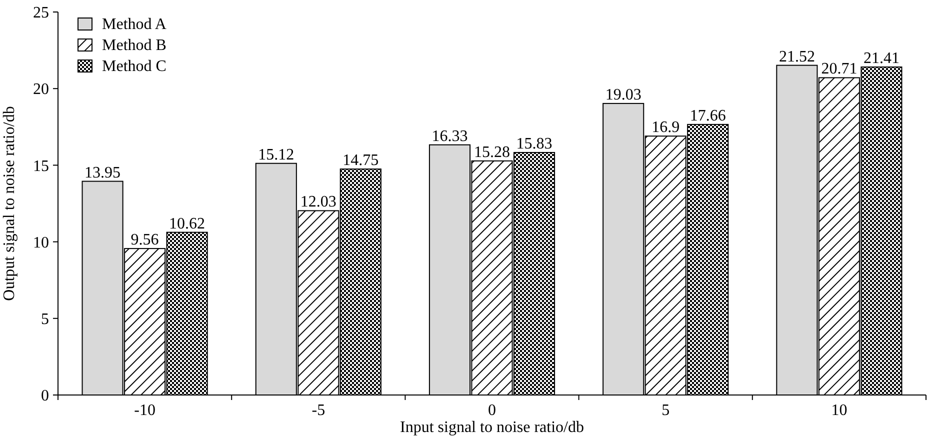  What do you see at coordinates (45, 396) in the screenshot?
I see `y-tick-label: 0` at bounding box center [45, 396].